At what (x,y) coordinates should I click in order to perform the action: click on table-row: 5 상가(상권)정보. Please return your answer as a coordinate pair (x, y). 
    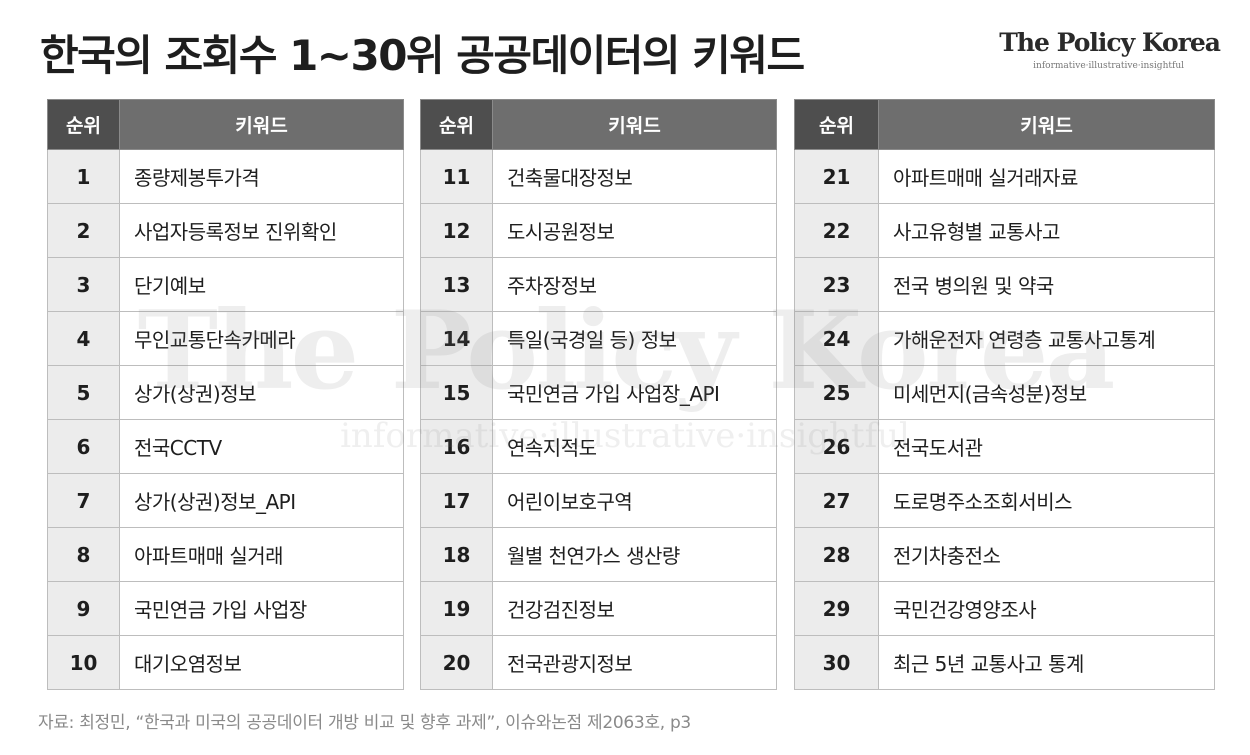
    Looking at the image, I should click on (225, 392).